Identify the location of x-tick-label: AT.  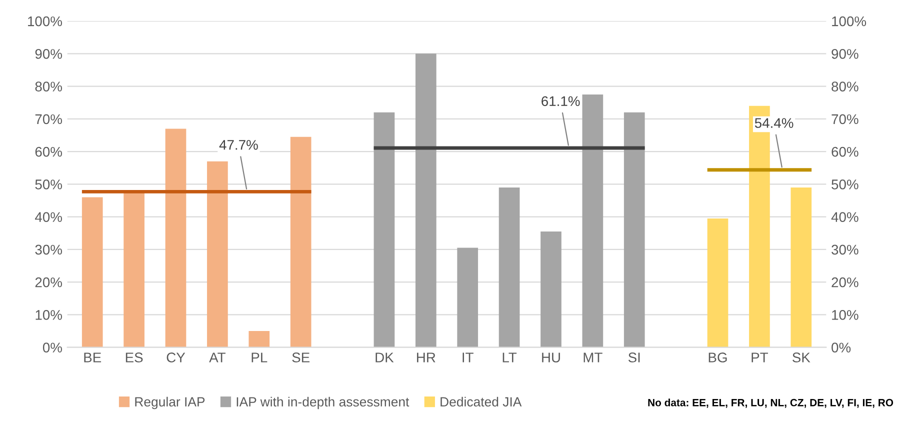
(217, 357).